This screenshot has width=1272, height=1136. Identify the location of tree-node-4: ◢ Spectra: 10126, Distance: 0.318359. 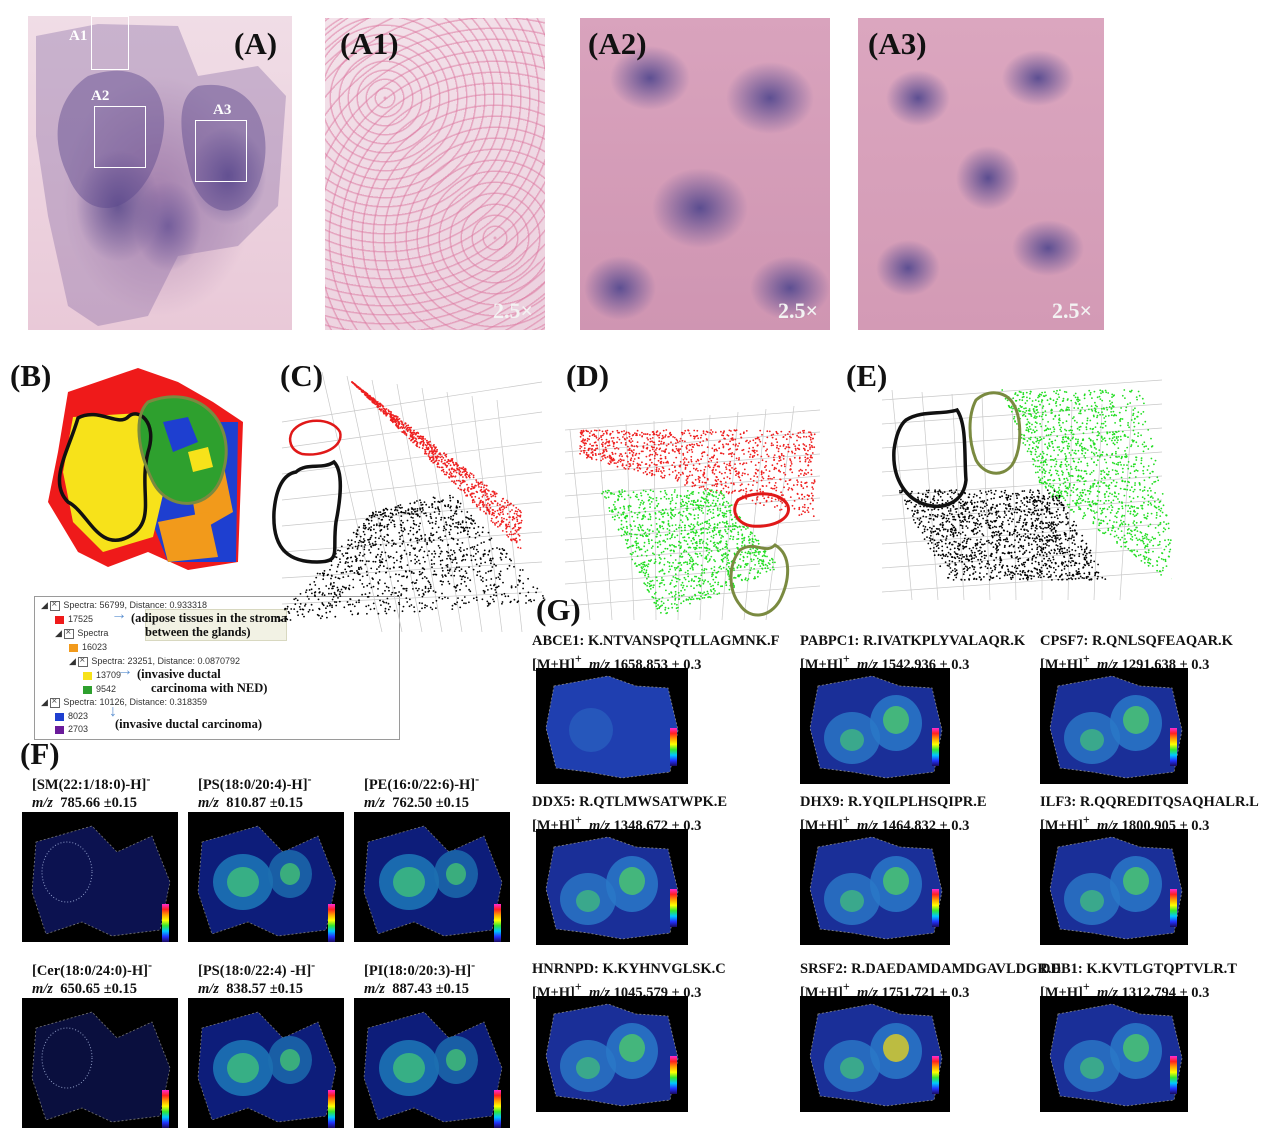
(124, 702).